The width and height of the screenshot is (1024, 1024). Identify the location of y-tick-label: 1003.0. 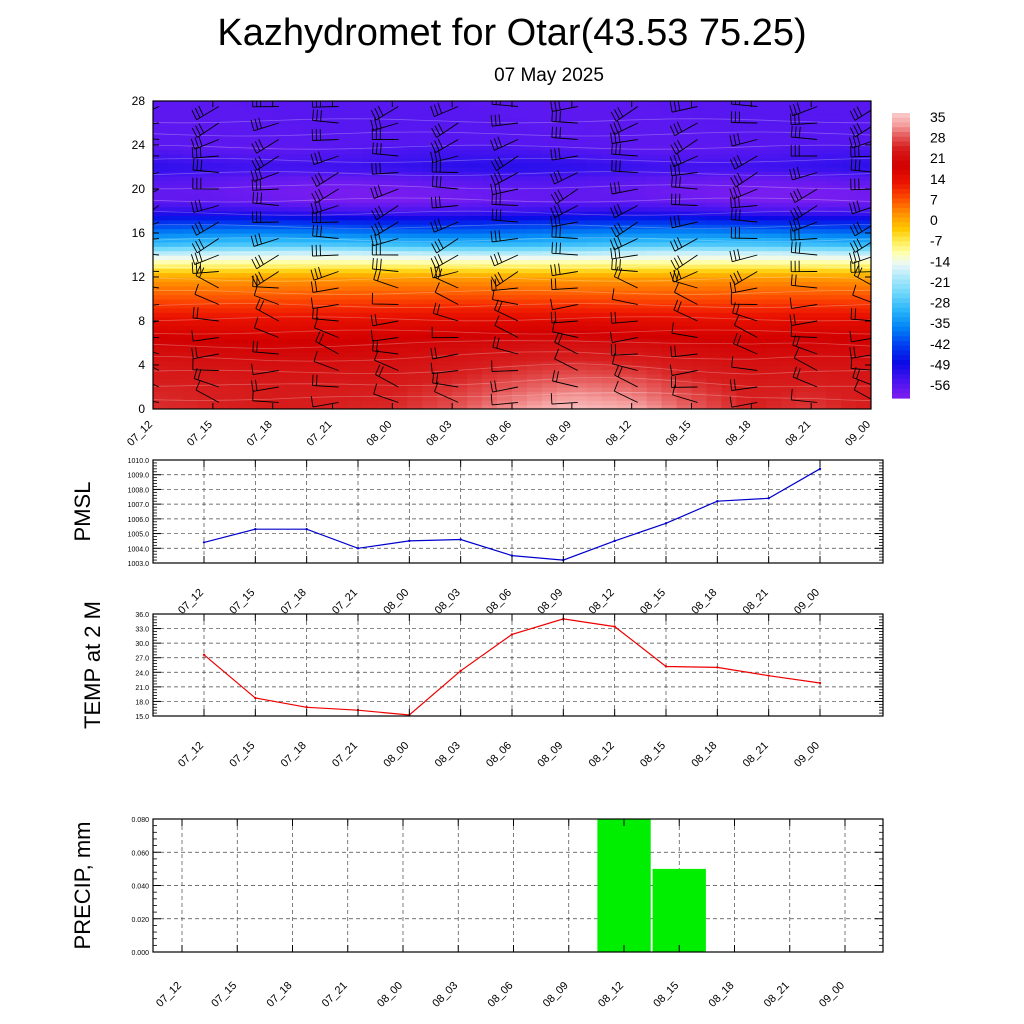
(139, 564).